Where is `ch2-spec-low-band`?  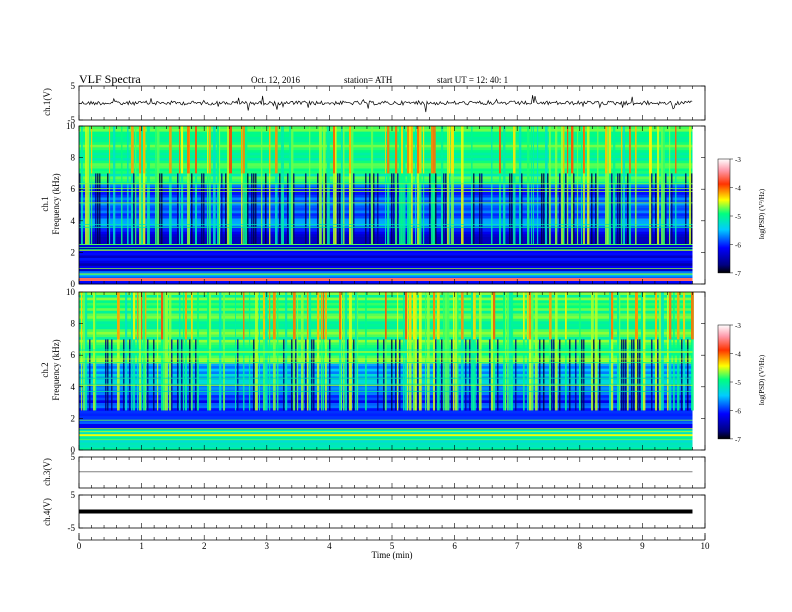 ch2-spec-low-band is located at coordinates (386, 435).